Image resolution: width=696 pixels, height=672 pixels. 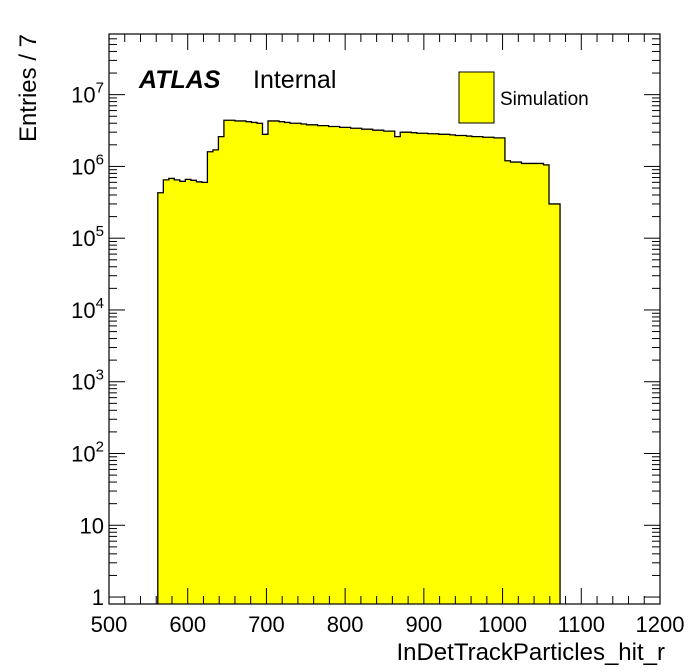 I want to click on x-tick-label: 600, so click(x=187, y=624).